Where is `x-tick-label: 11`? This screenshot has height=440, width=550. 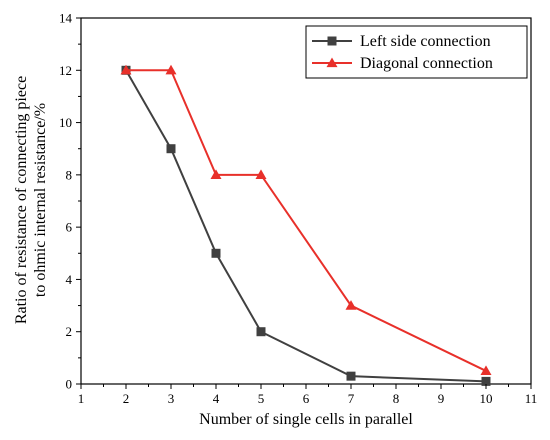 x-tick-label: 11 is located at coordinates (531, 398).